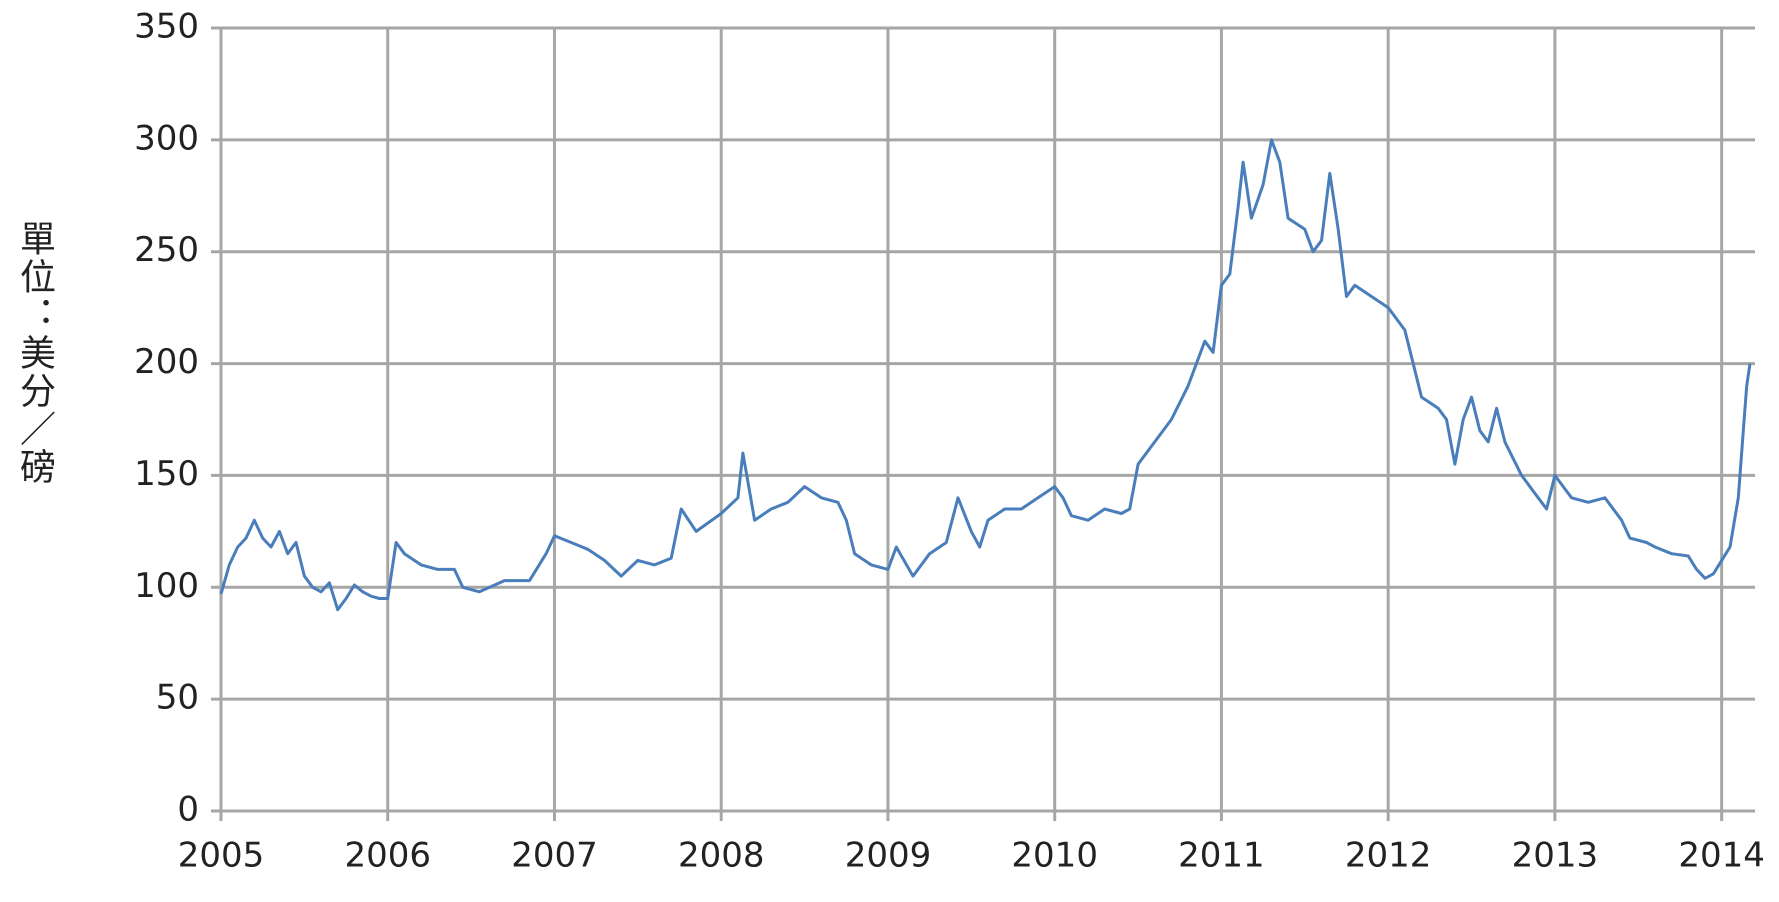 This screenshot has height=902, width=1779. Describe the element at coordinates (166, 250) in the screenshot. I see `y-tick-label: 250` at that location.